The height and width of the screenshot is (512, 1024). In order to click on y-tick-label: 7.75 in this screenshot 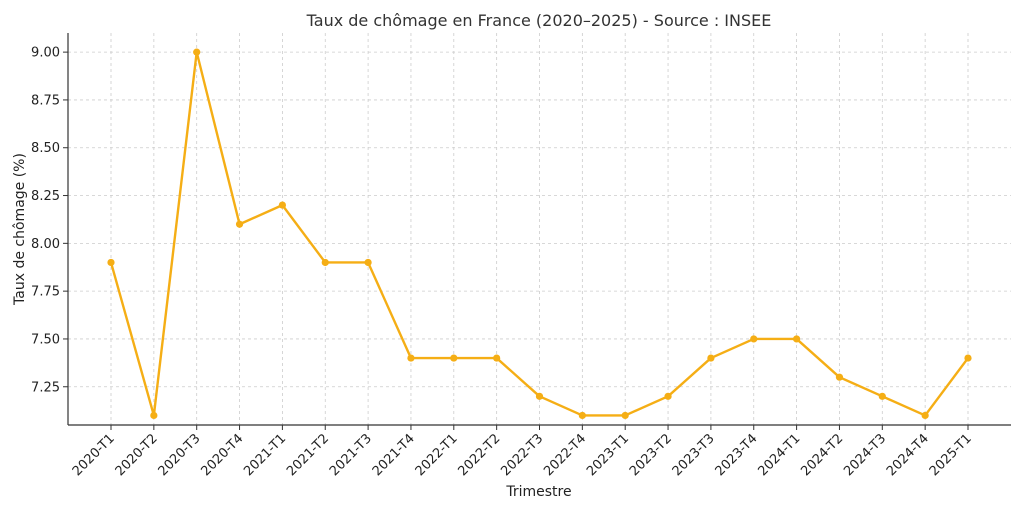, I will do `click(45, 292)`.